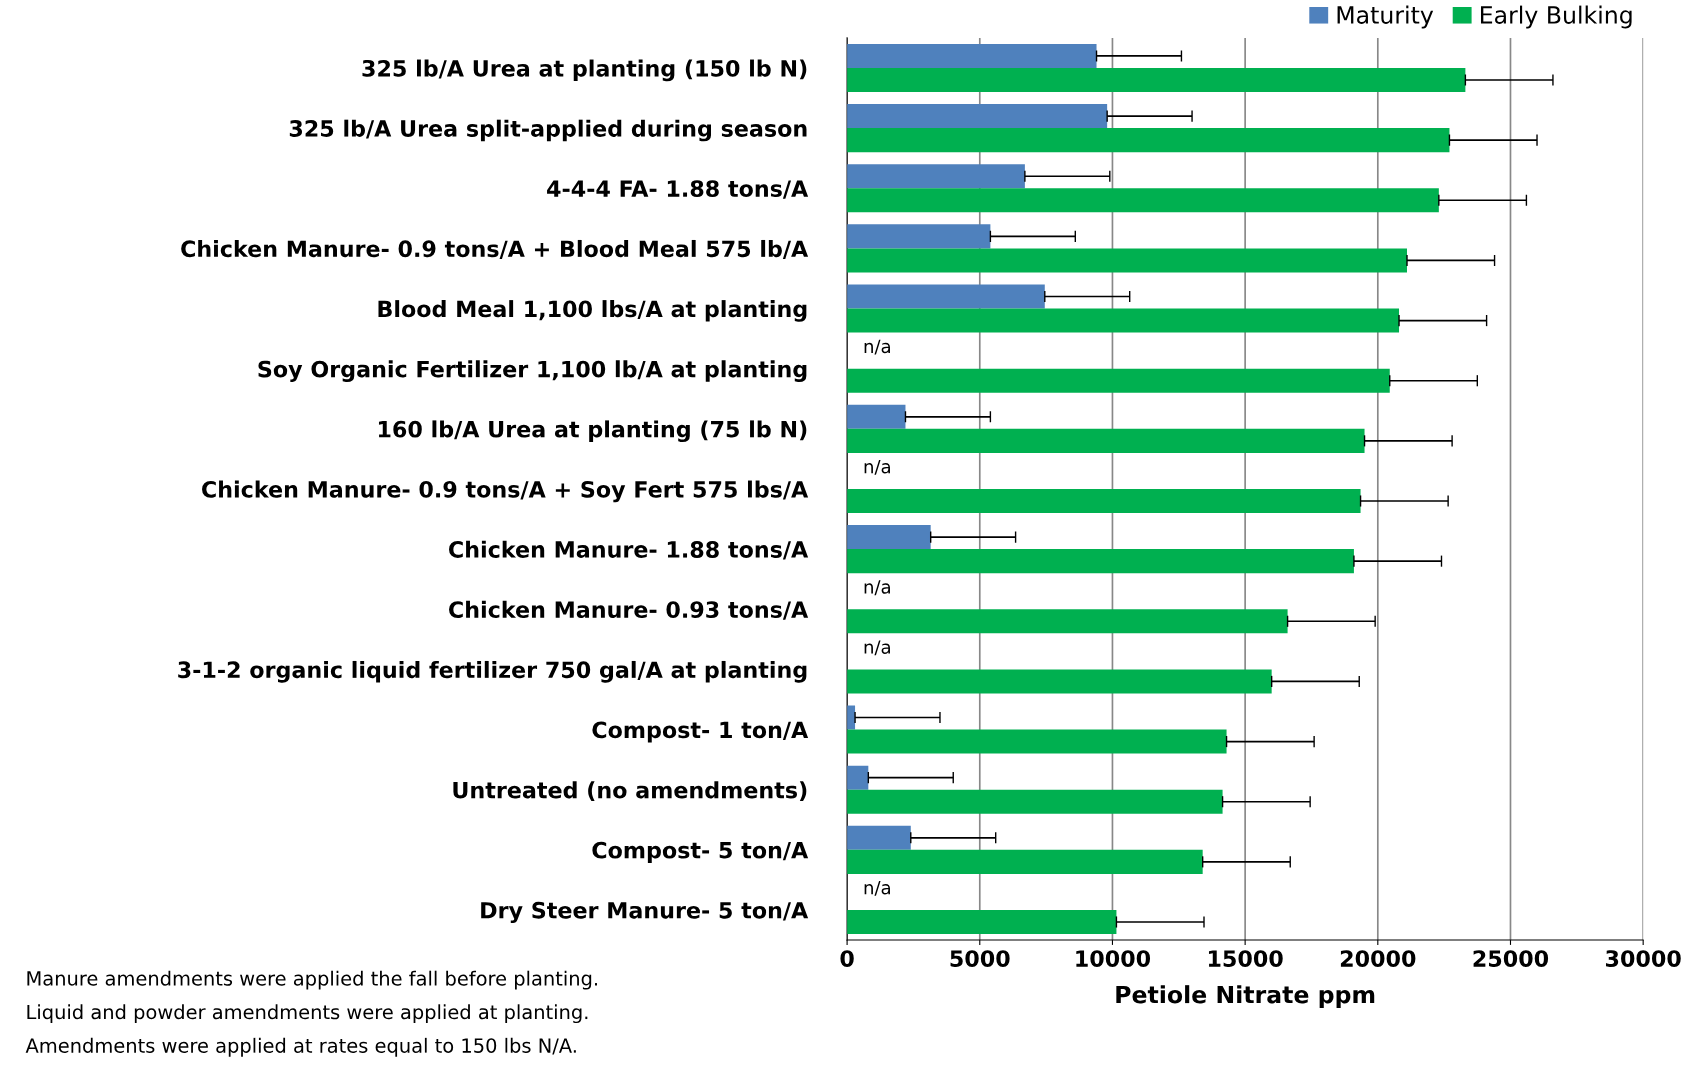  What do you see at coordinates (630, 791) in the screenshot?
I see `y-tick-label: Untreated (no amendments)` at bounding box center [630, 791].